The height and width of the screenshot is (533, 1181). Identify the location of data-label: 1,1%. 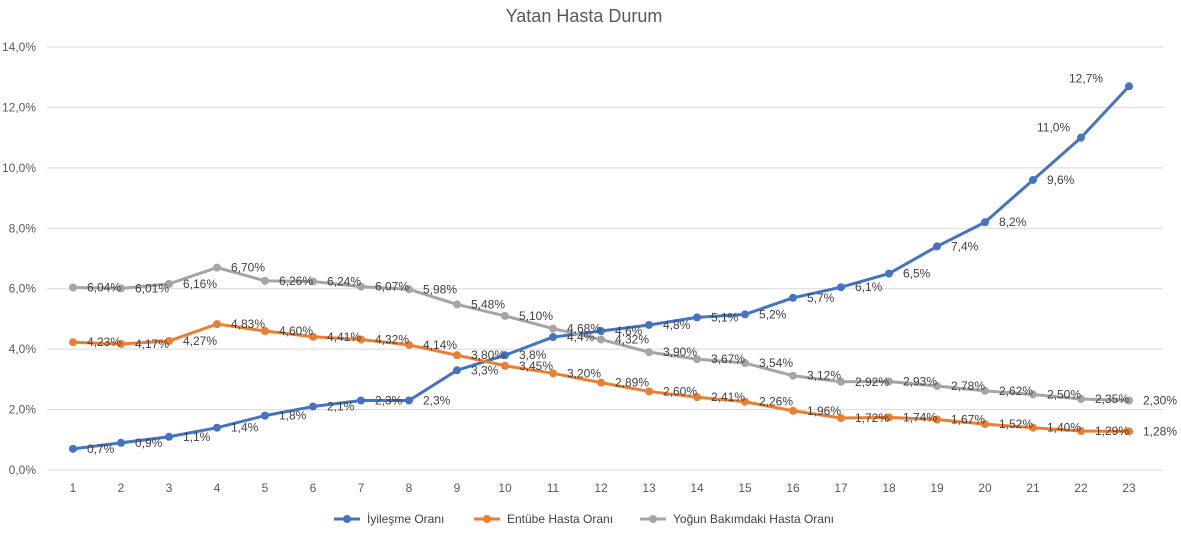
(197, 437).